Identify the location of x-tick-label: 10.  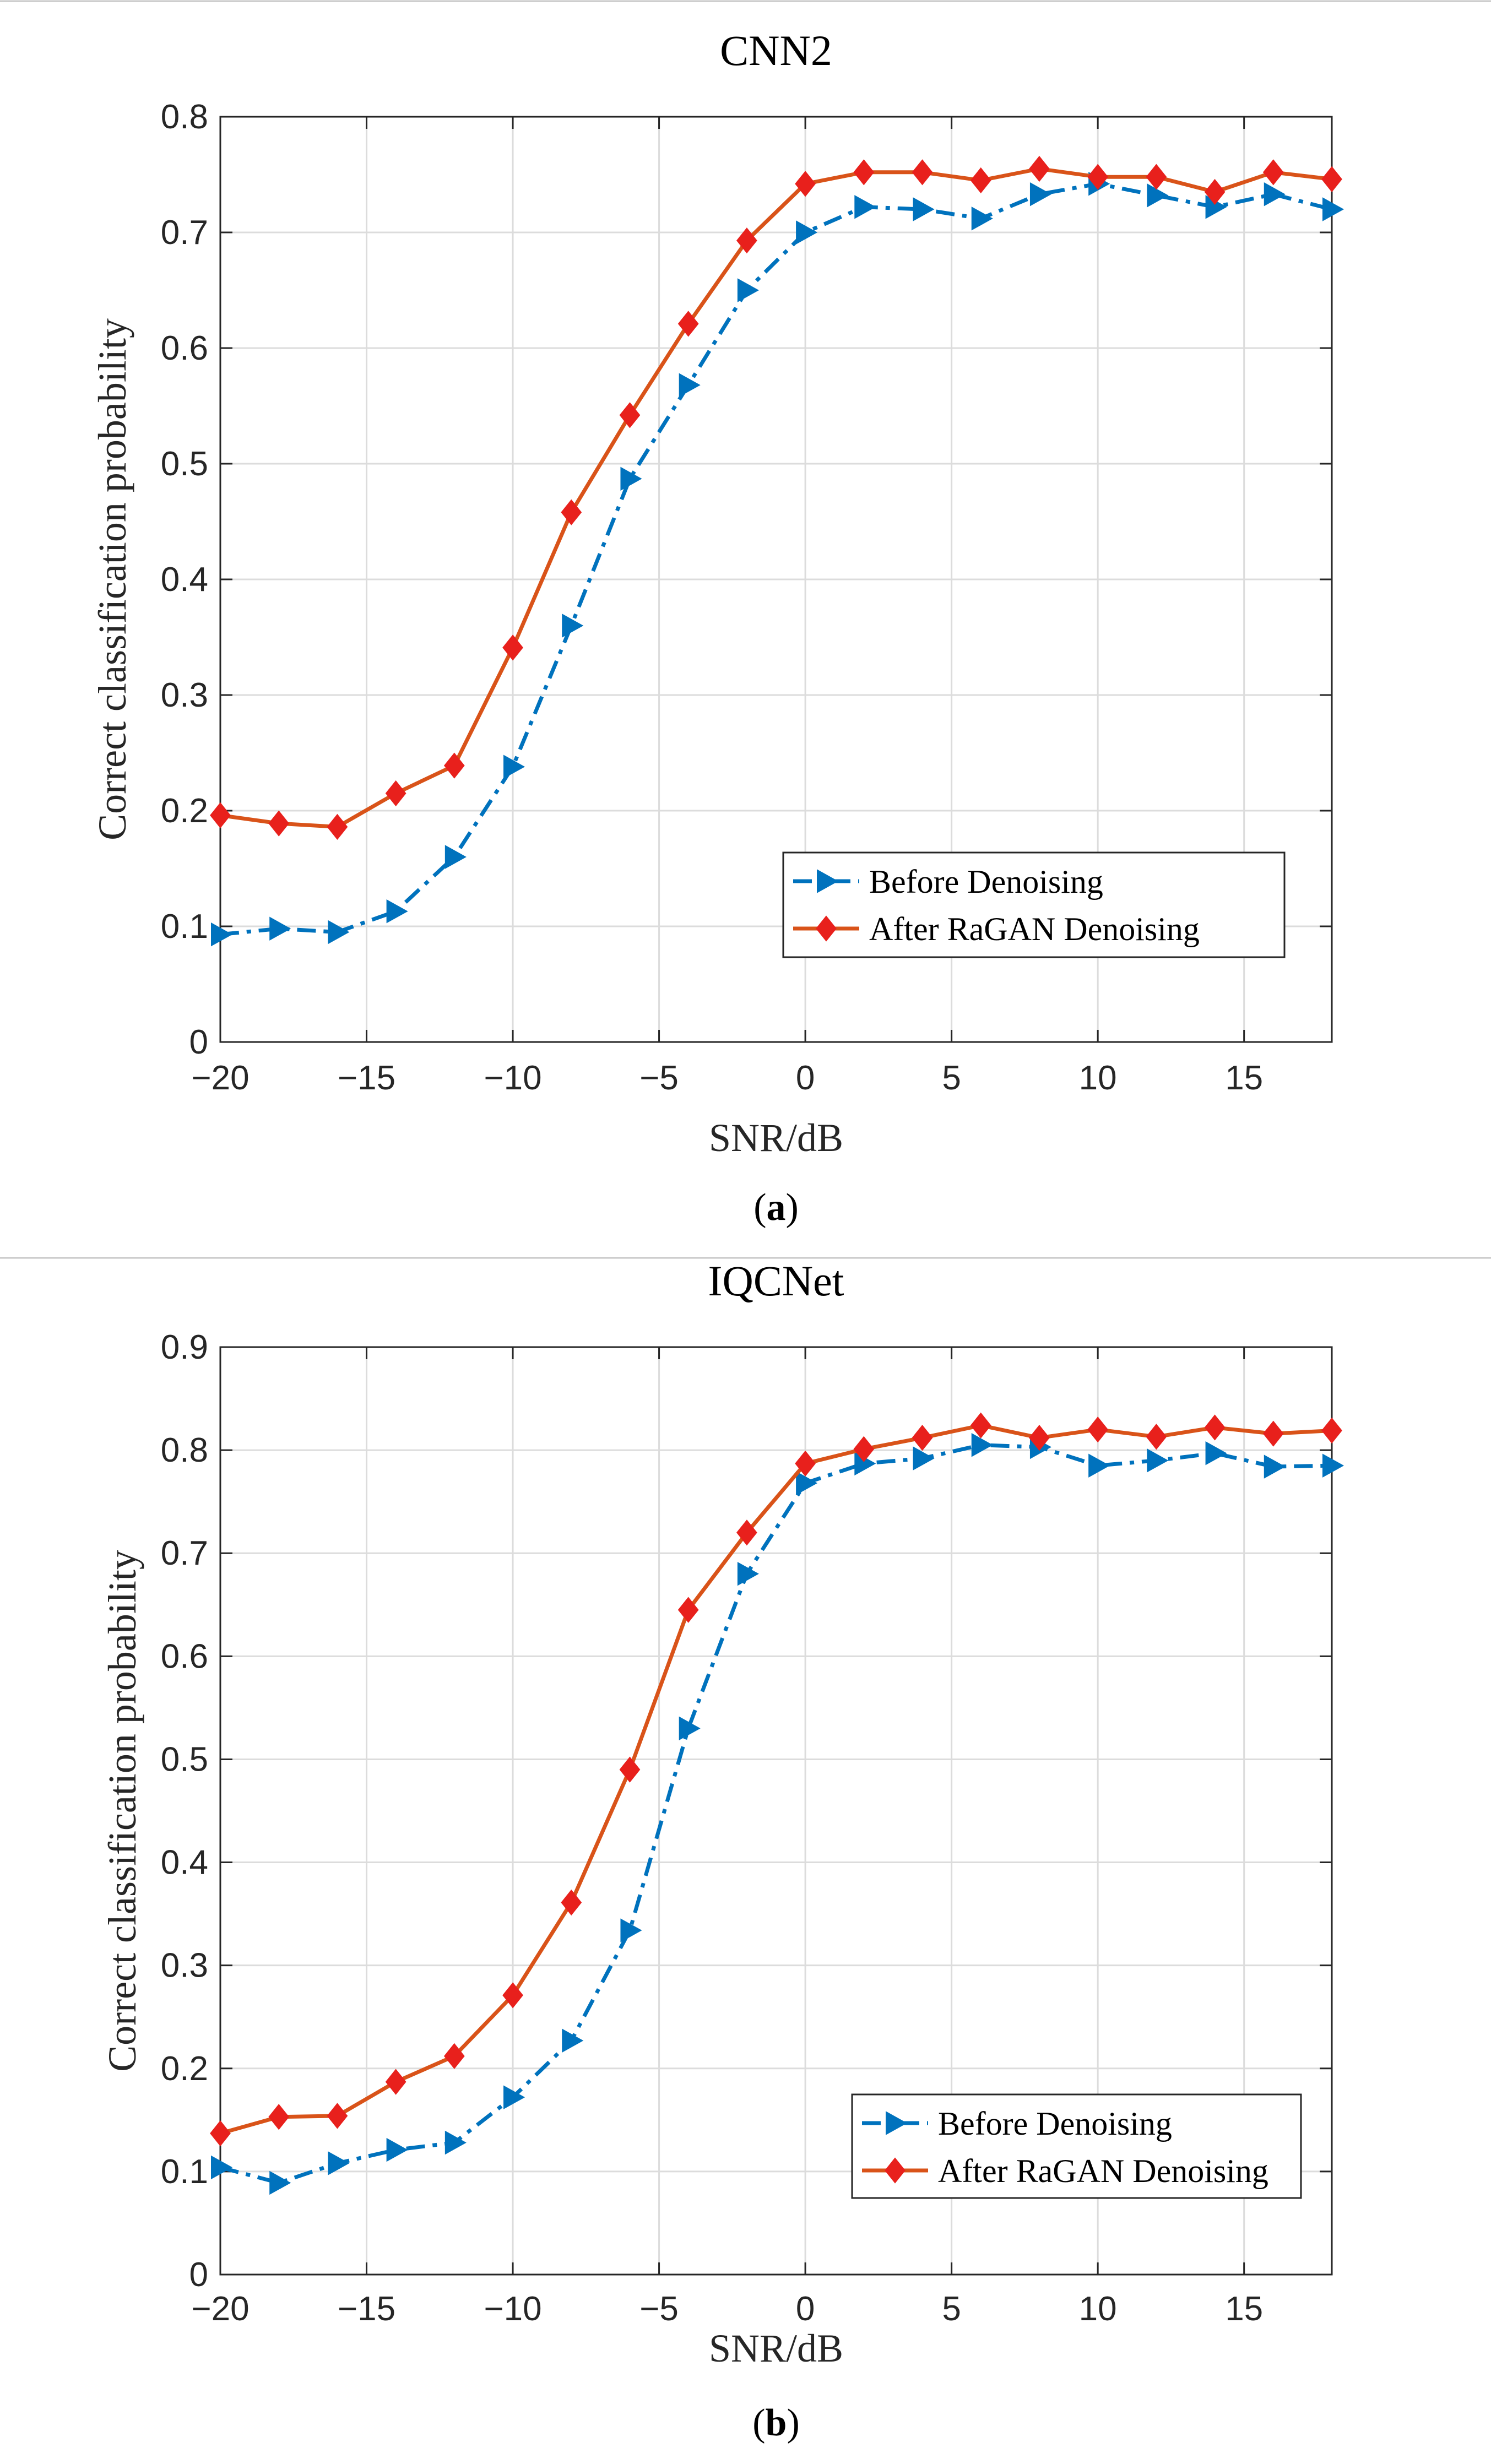
(1098, 1078).